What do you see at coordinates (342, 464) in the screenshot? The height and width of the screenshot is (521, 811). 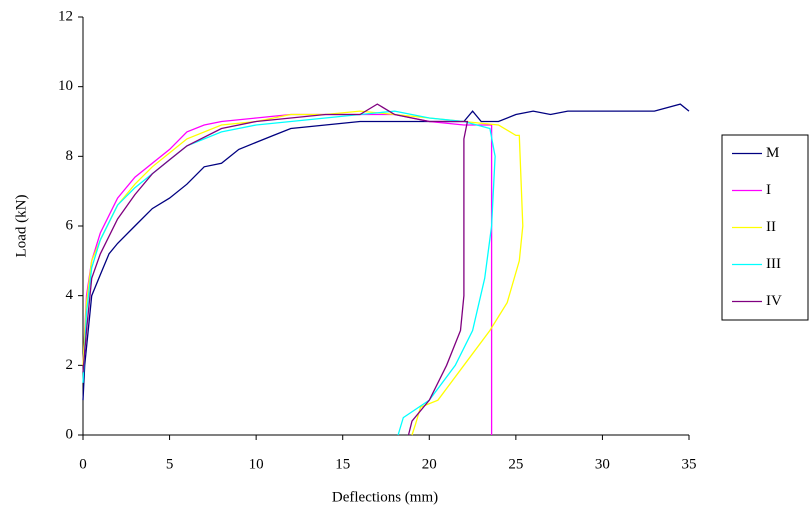 I see `x-tick-label: 15` at bounding box center [342, 464].